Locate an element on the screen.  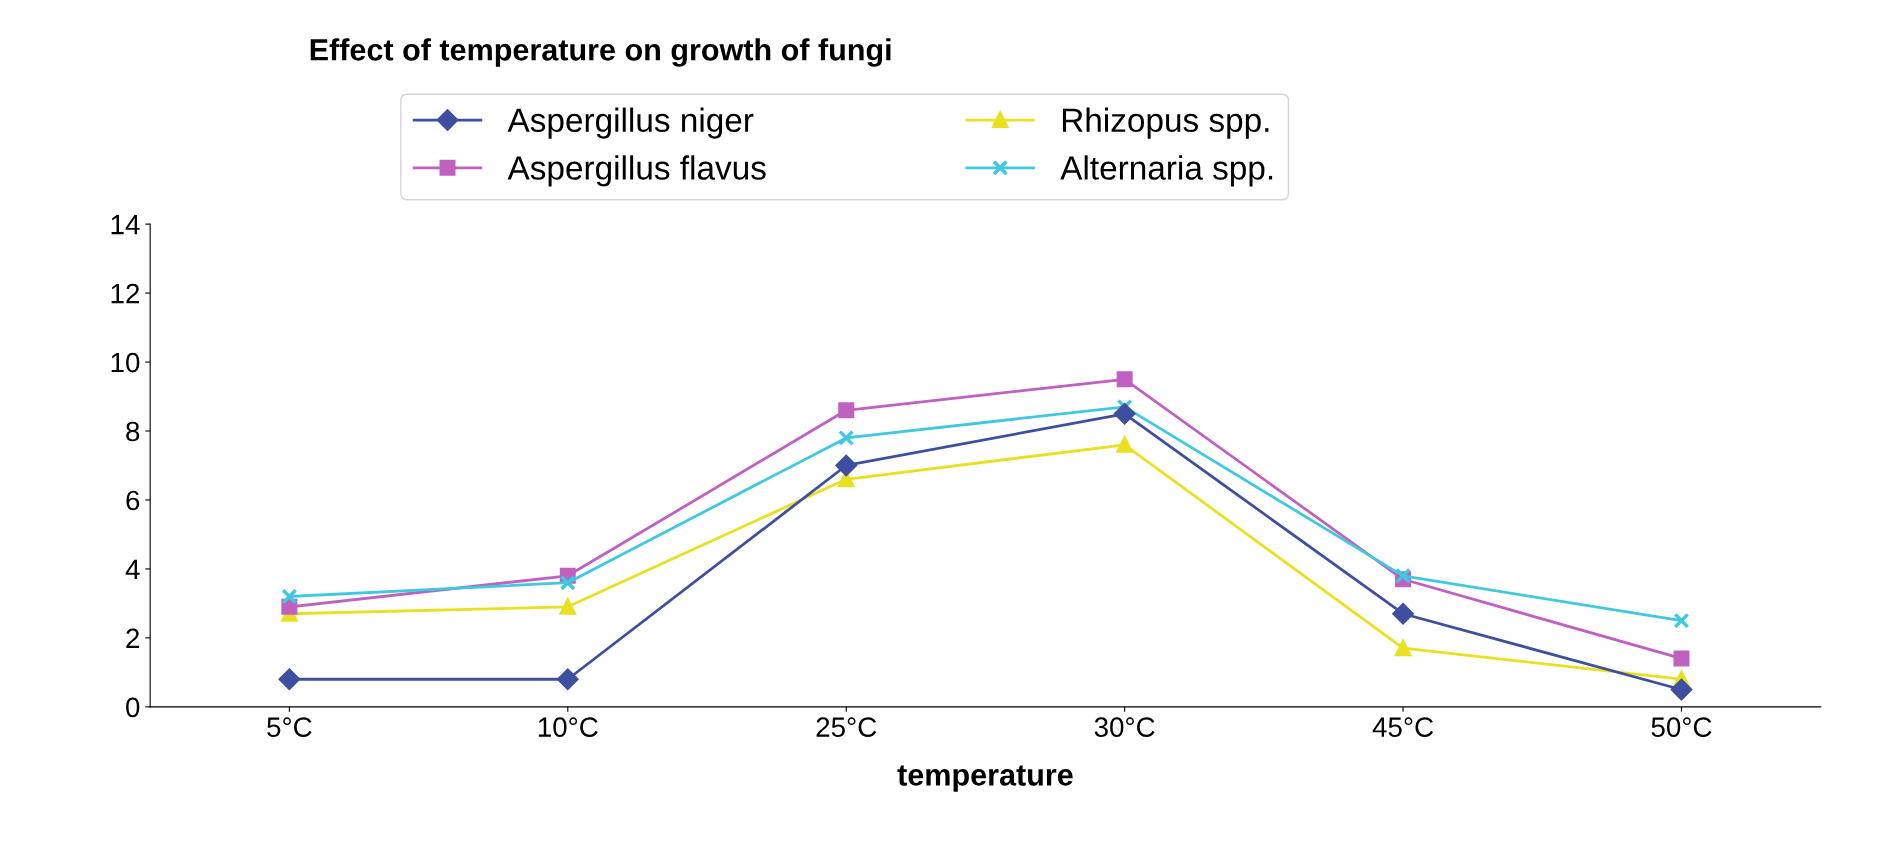
x-tick-label: 30°C is located at coordinates (1124, 727).